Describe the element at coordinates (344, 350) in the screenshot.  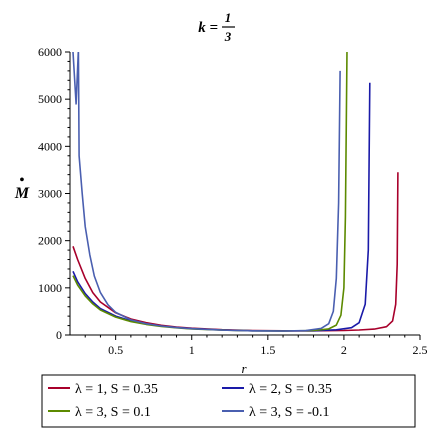
I see `x-tick-label: 2` at that location.